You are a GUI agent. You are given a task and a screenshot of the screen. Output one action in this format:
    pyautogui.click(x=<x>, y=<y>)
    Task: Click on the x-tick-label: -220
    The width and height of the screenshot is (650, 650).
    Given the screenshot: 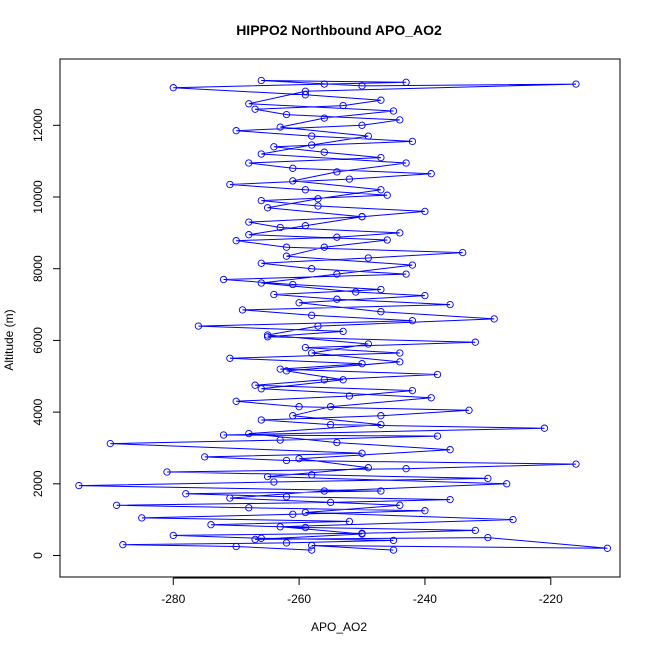 What is the action you would take?
    pyautogui.click(x=551, y=599)
    